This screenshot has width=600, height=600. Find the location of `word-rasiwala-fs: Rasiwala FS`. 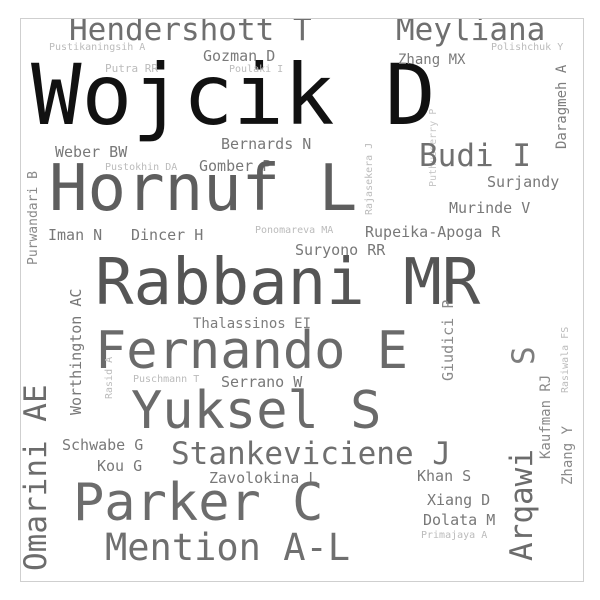

word-rasiwala-fs: Rasiwala FS is located at coordinates (565, 359).